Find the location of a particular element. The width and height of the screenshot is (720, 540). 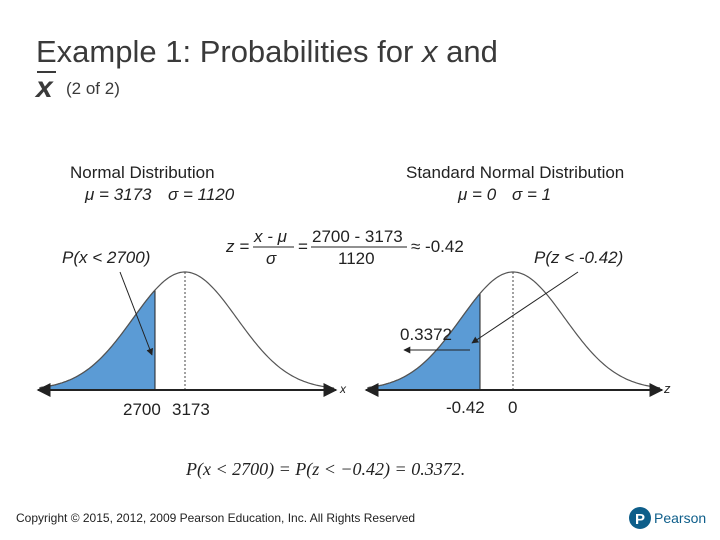

title-suffix: and is located at coordinates (472, 51).